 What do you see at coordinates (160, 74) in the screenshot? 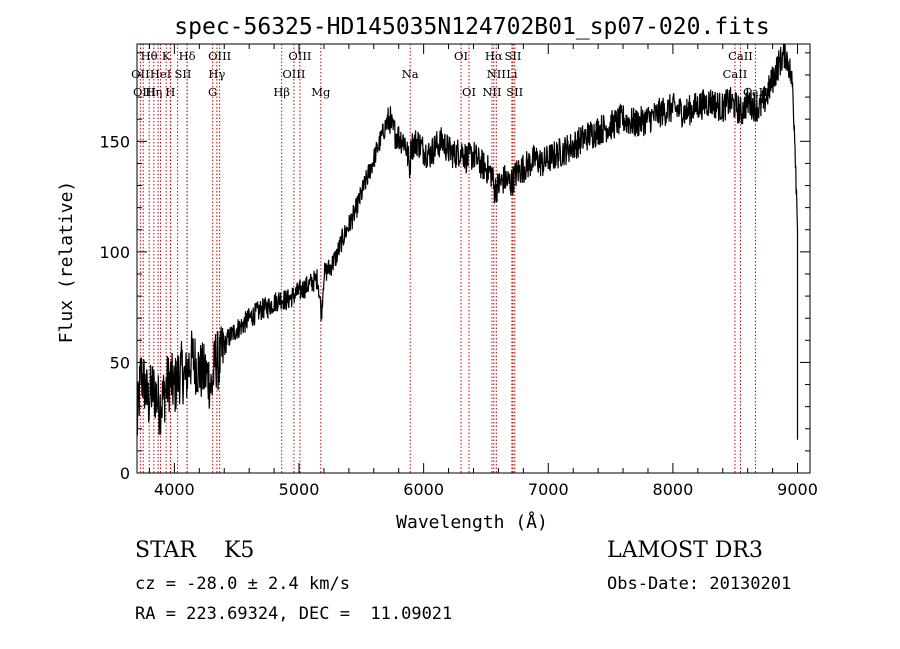
I see `spectral-line-label: HeI` at bounding box center [160, 74].